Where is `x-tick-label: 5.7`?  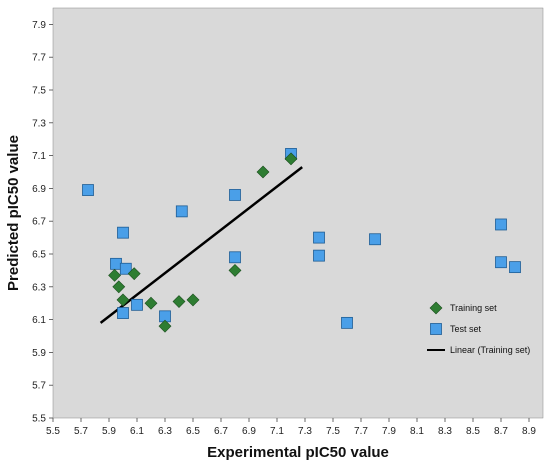 x-tick-label: 5.7 is located at coordinates (81, 431).